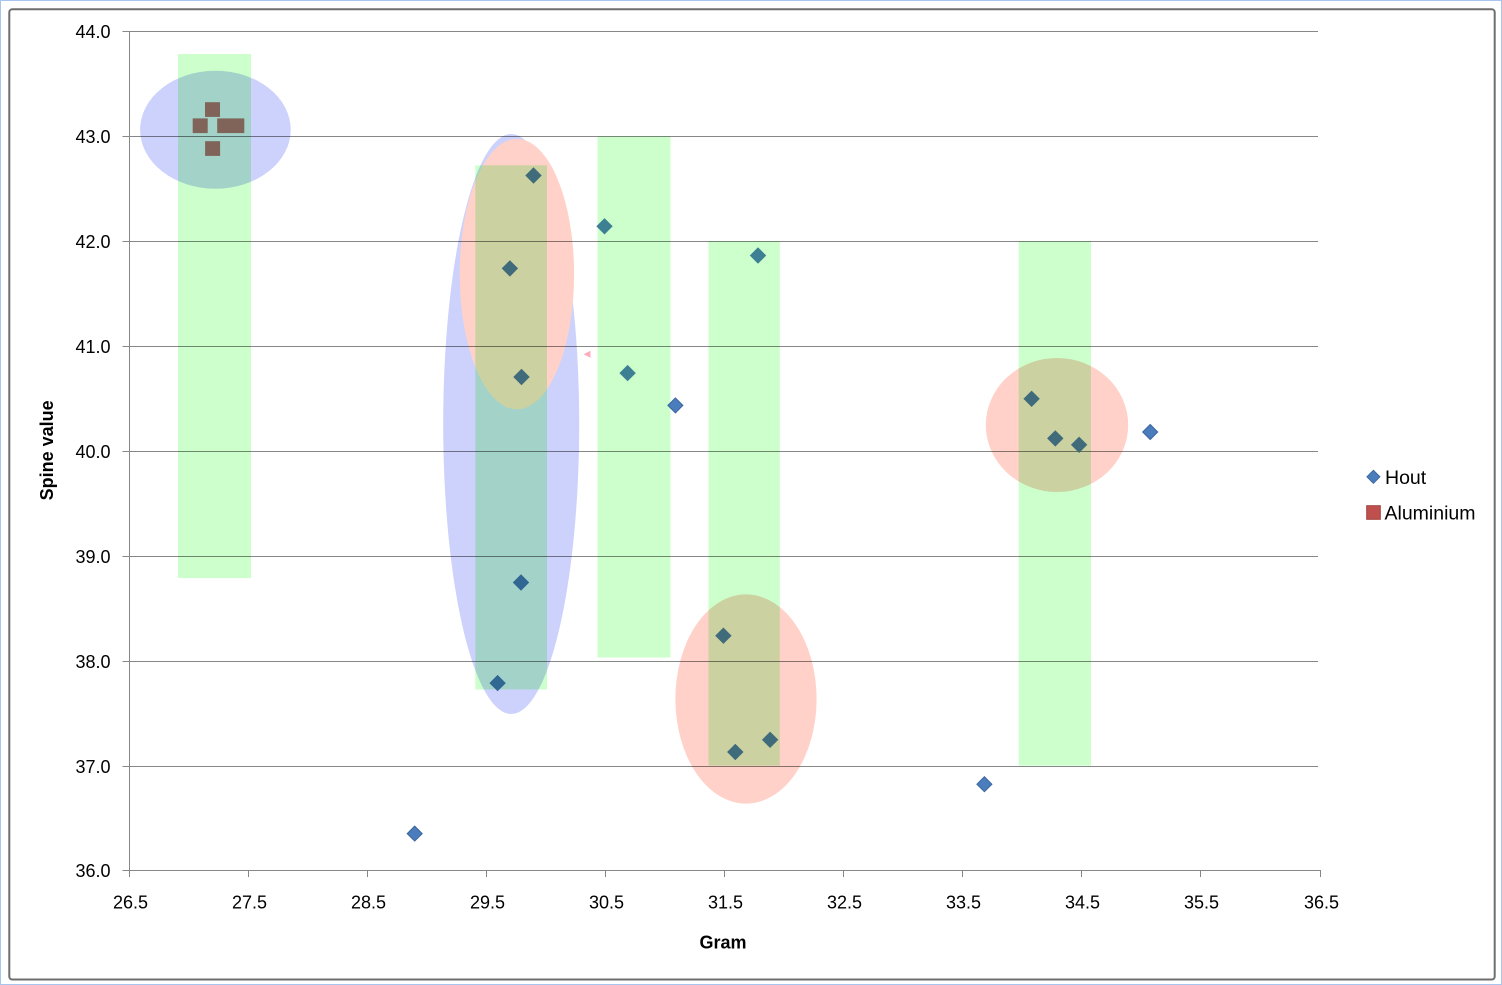  Describe the element at coordinates (92, 557) in the screenshot. I see `svg-text: 39.0` at that location.